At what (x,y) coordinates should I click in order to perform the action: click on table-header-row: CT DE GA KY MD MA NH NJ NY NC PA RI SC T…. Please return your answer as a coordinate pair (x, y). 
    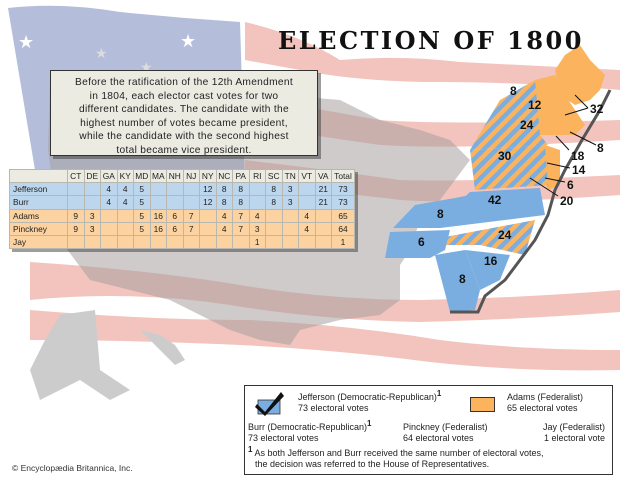
    Looking at the image, I should click on (182, 176).